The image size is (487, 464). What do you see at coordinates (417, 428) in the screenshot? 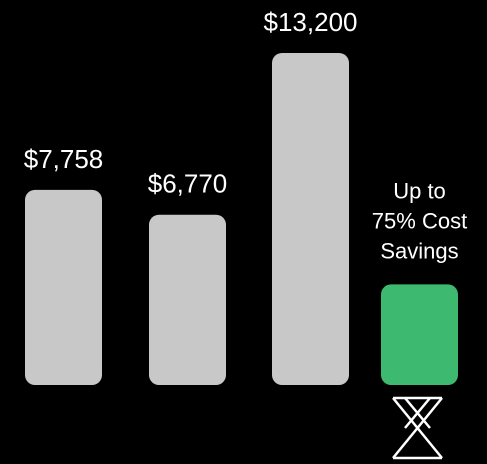
I see `logo` at bounding box center [417, 428].